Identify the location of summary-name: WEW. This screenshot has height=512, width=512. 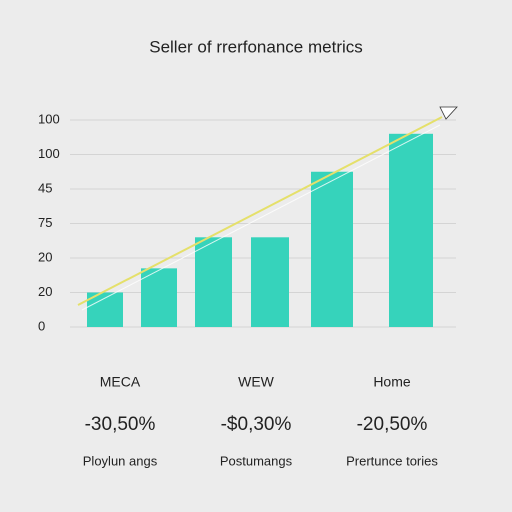
(256, 382).